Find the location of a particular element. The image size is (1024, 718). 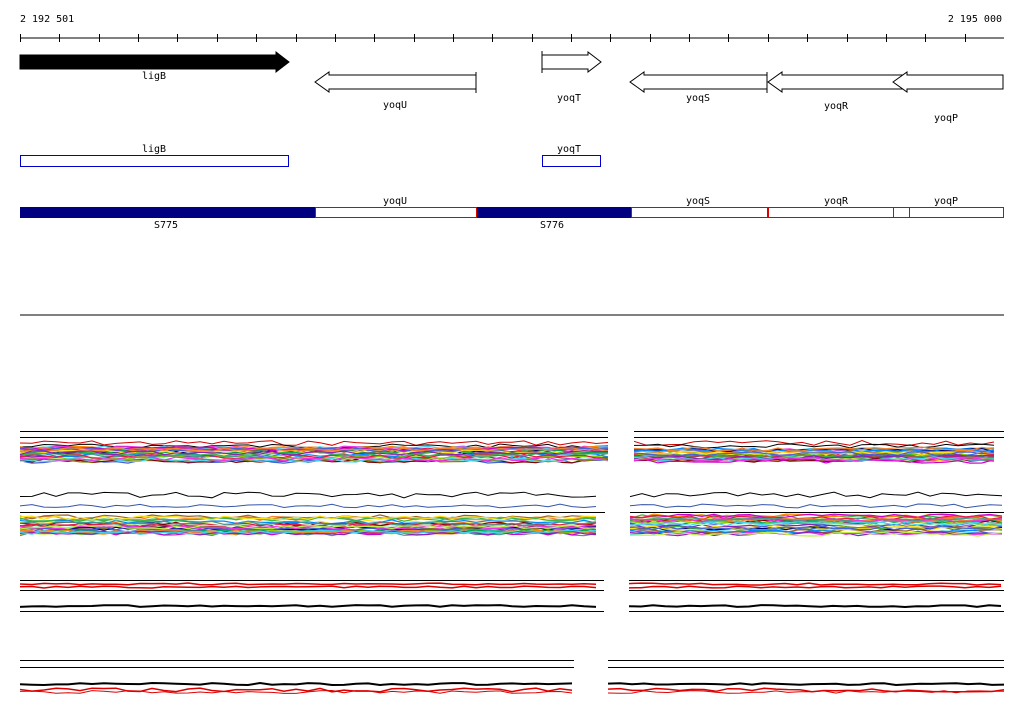

segment-label-S776: S776 is located at coordinates (552, 225).